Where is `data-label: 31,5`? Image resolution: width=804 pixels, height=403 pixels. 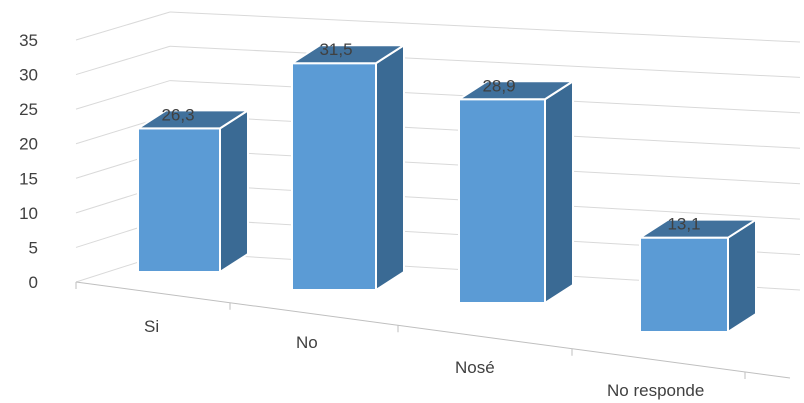 data-label: 31,5 is located at coordinates (335, 49).